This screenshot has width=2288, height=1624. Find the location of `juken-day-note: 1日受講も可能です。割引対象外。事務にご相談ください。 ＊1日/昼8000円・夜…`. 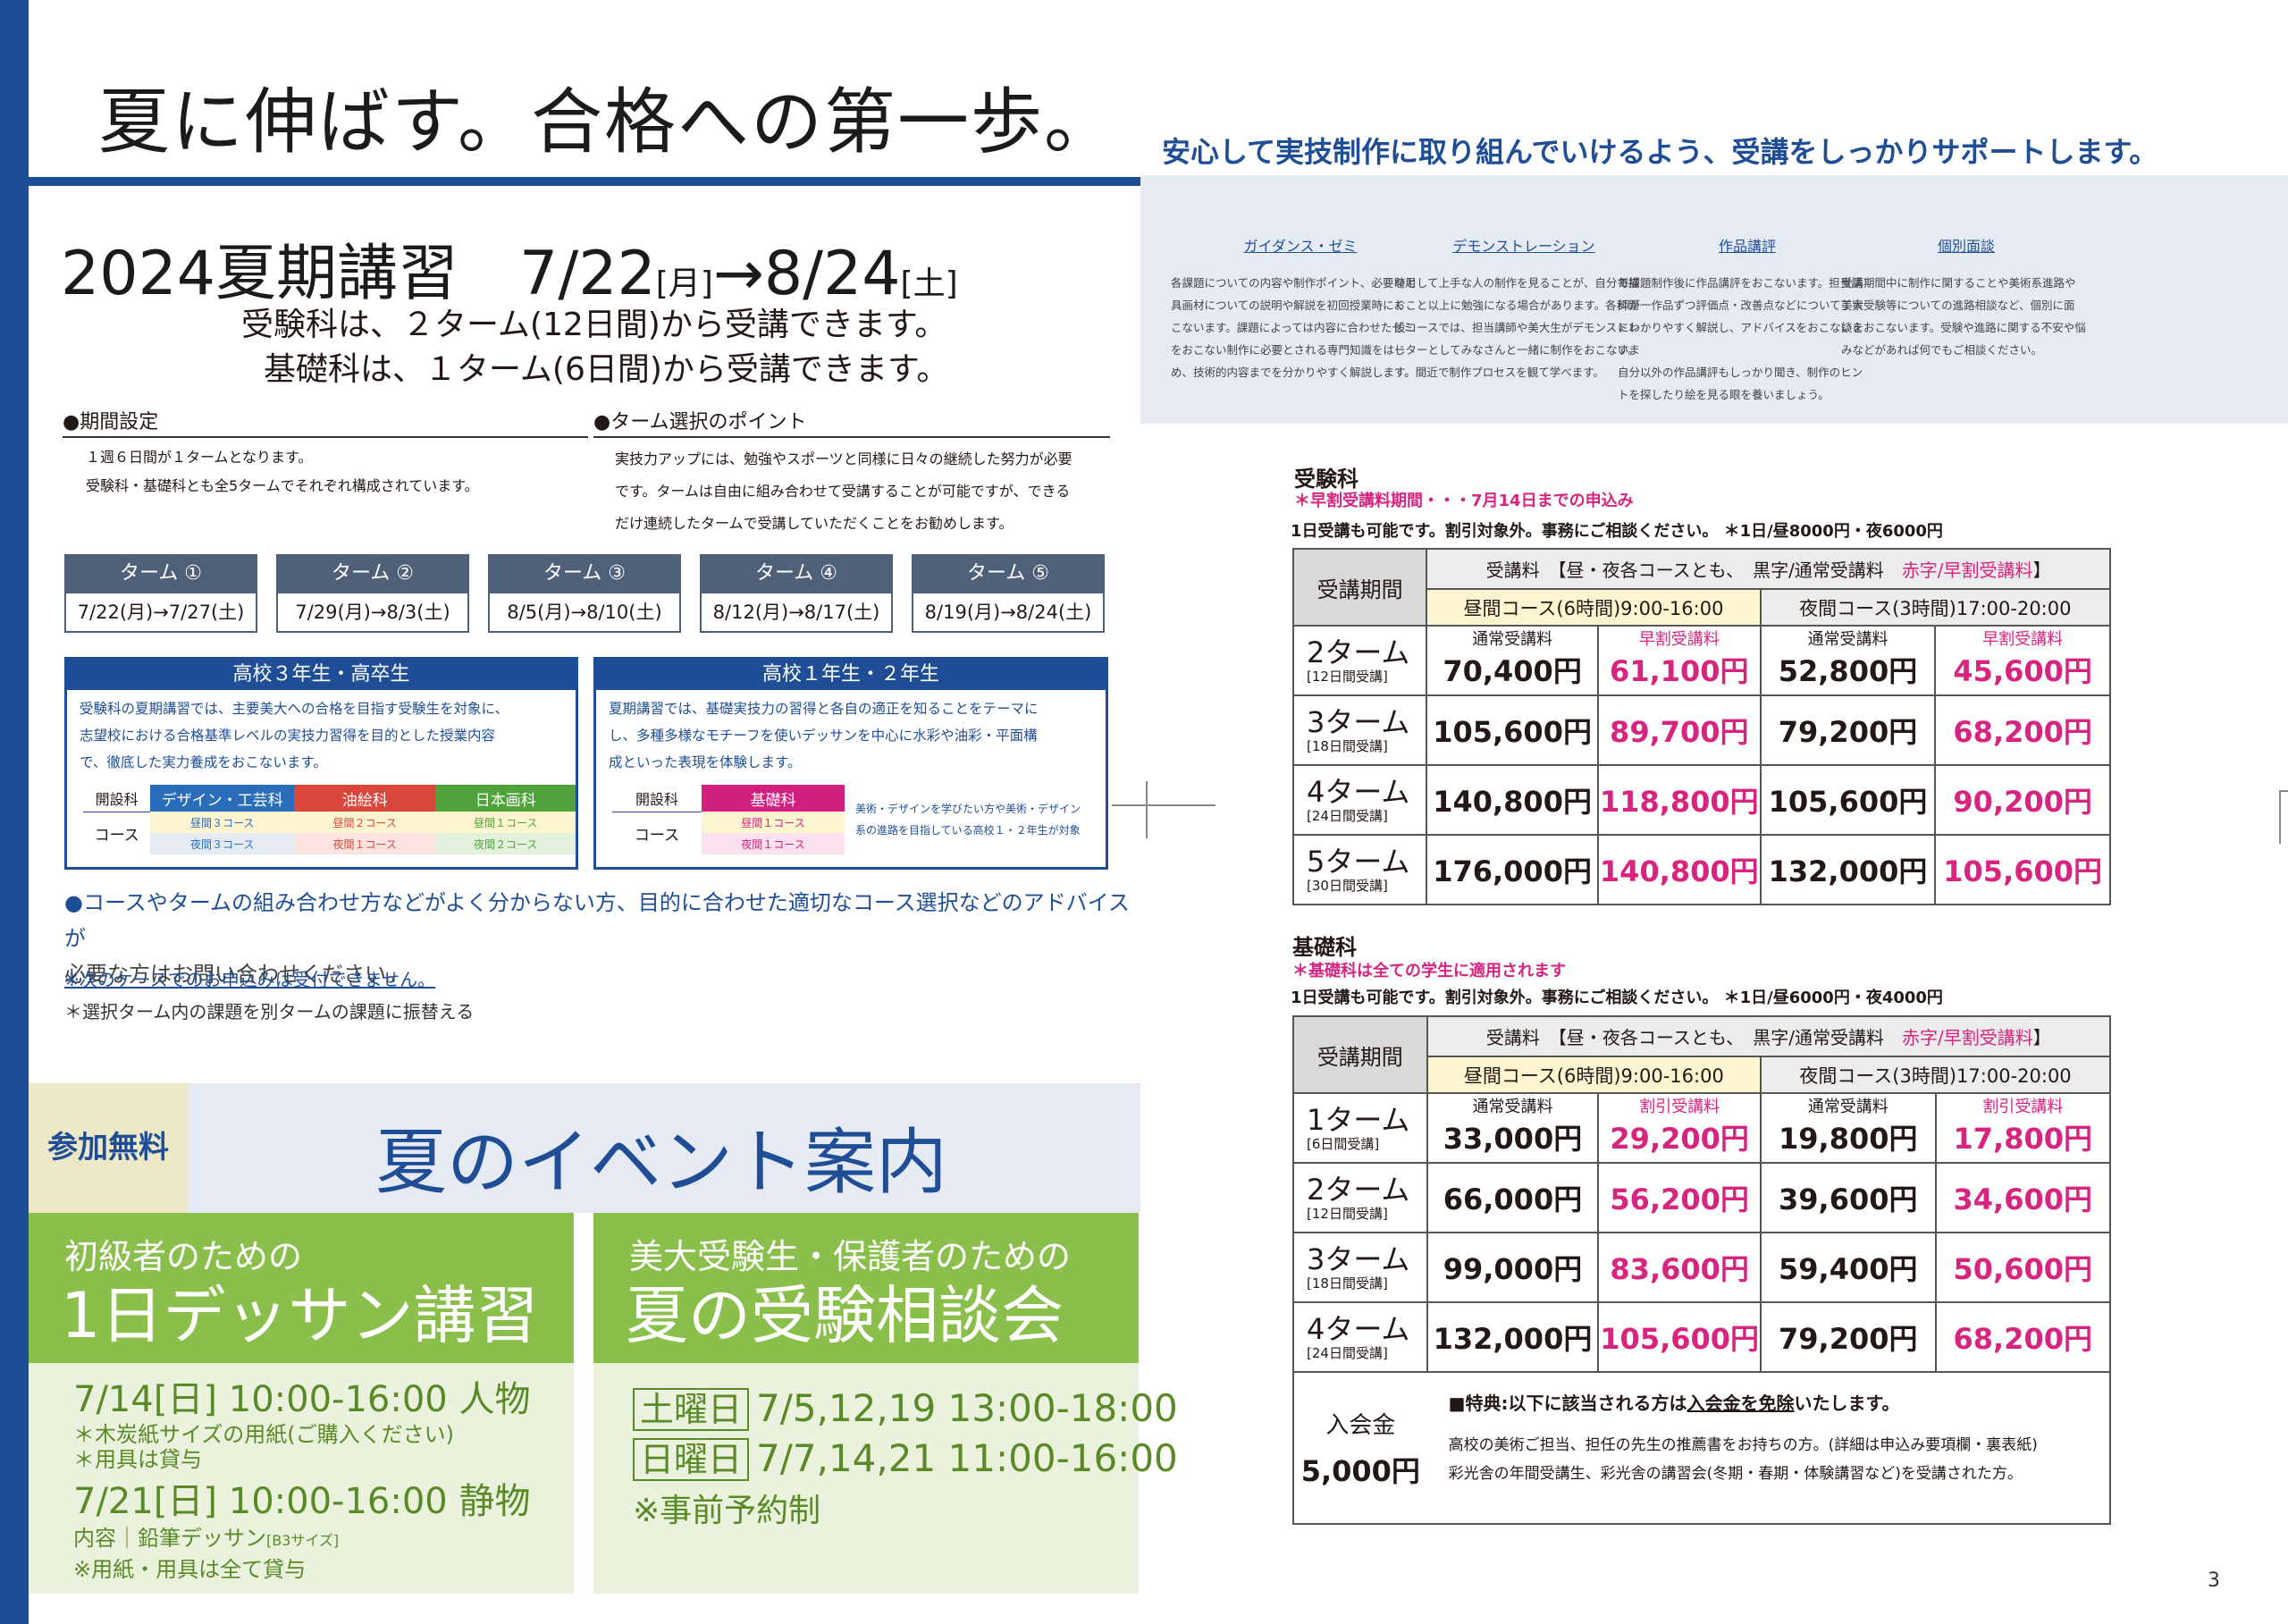

juken-day-note: 1日受講も可能です。割引対象外。事務にご相談ください。 ＊1日/昼8000円・夜… is located at coordinates (1617, 532).